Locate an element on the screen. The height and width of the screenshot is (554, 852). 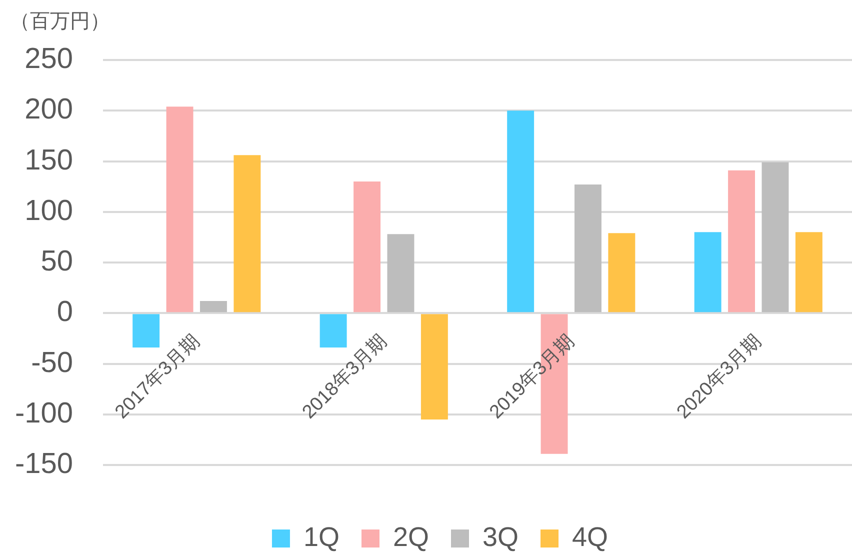
y-tick-label: -150 is located at coordinates (43, 464).